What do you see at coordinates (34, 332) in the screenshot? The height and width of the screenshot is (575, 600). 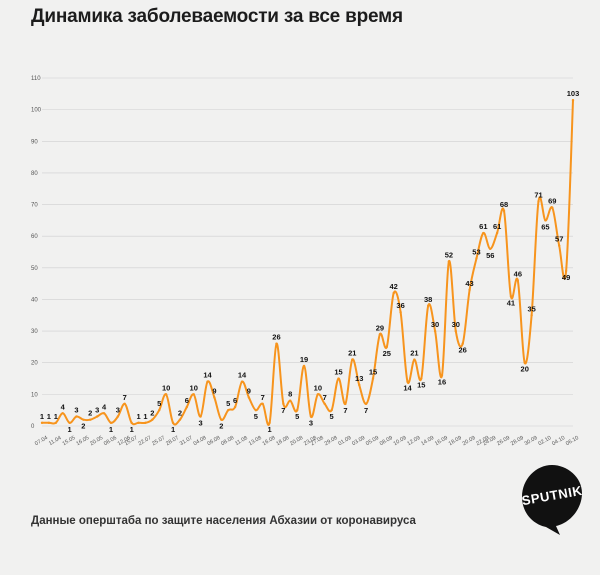 I see `y-tick-label: 30` at bounding box center [34, 332].